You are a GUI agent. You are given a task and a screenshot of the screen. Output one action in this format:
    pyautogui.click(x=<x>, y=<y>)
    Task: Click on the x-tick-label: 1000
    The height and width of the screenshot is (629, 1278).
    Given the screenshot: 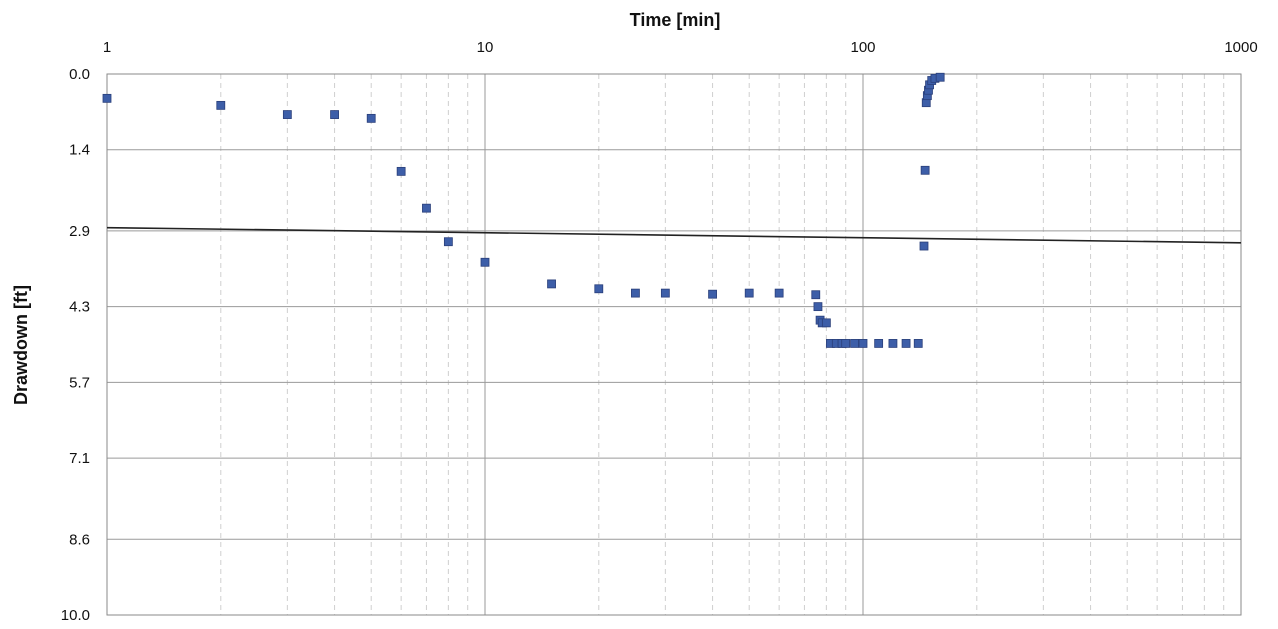 What is the action you would take?
    pyautogui.click(x=1240, y=47)
    